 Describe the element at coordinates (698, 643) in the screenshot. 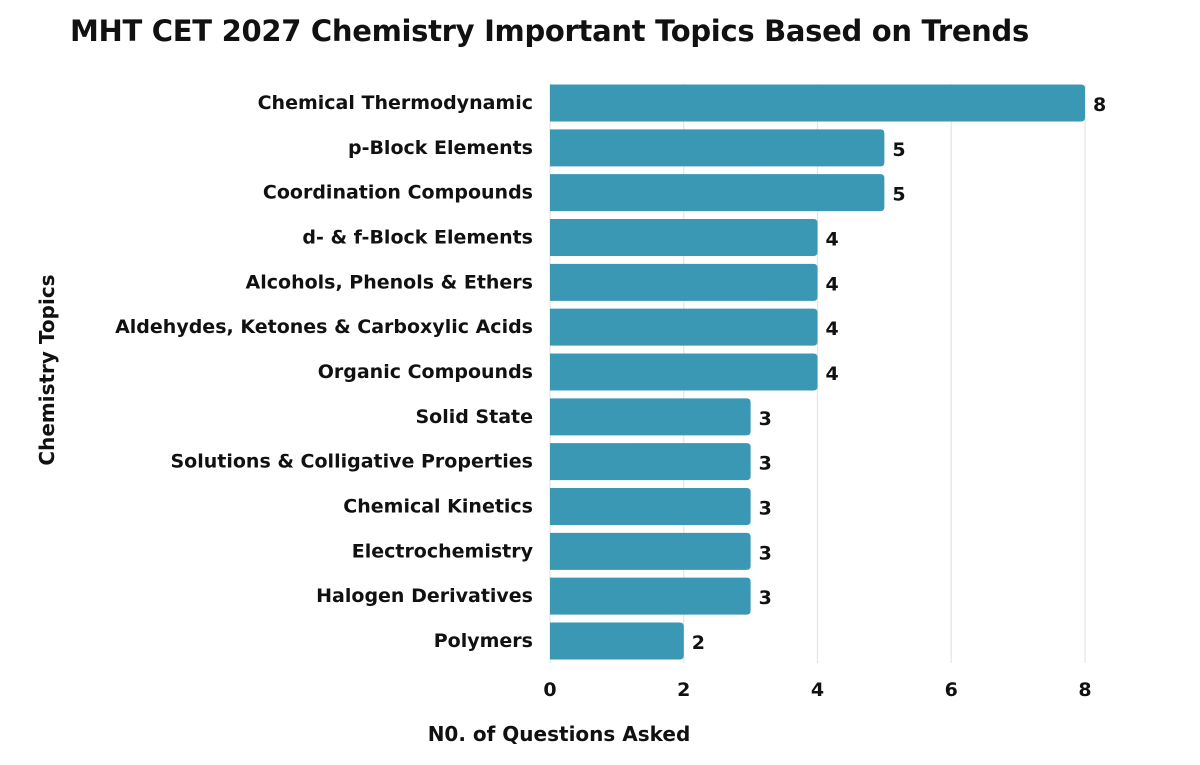

I see `value-label: 2` at that location.